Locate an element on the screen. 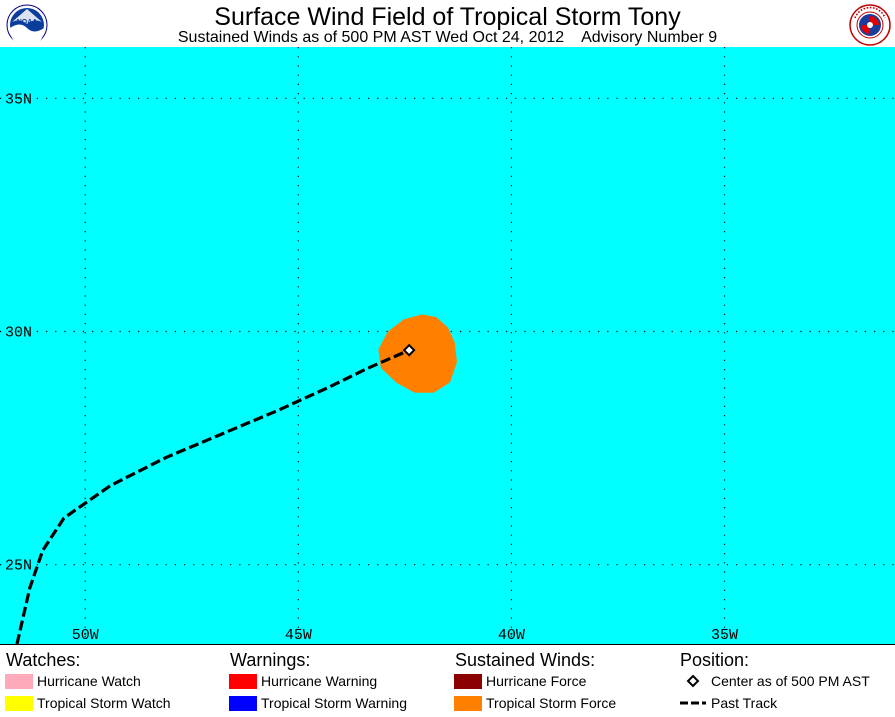 Image resolution: width=895 pixels, height=717 pixels. legend-item-past-track: Past Track is located at coordinates (728, 703).